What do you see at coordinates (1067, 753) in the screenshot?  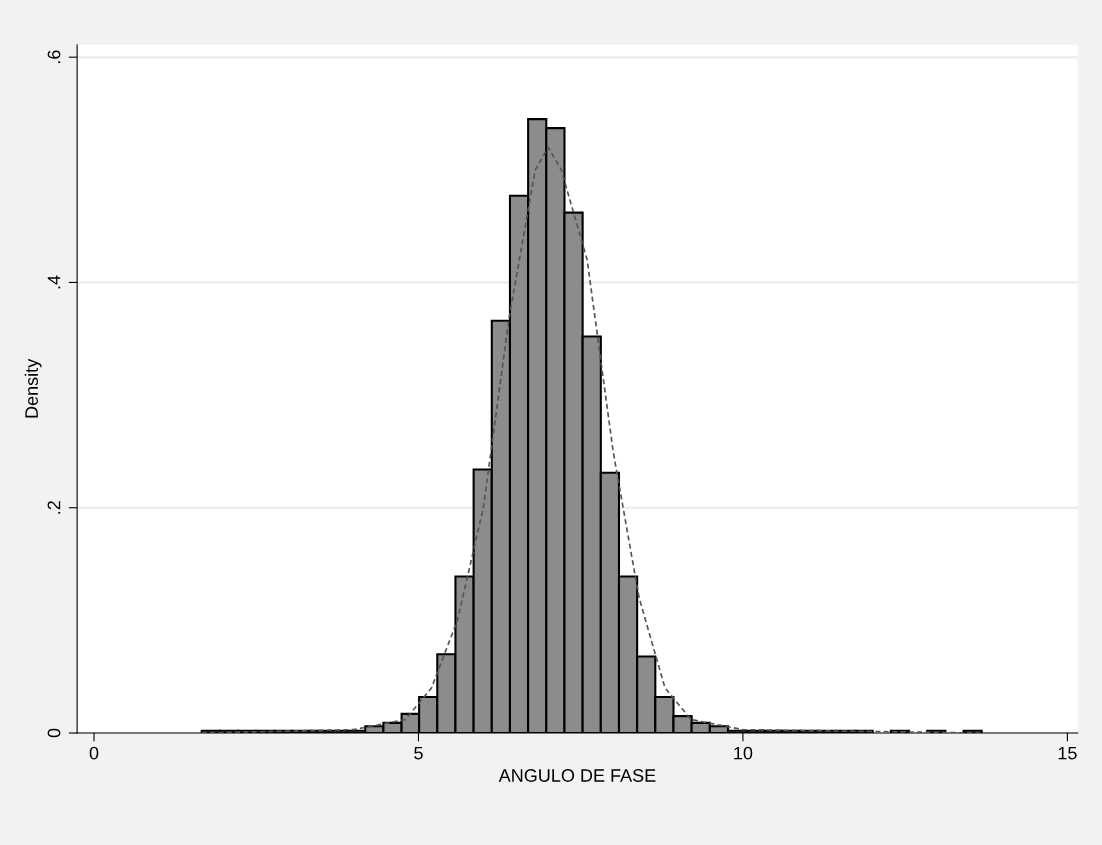 I see `x-tick-label: 15` at bounding box center [1067, 753].